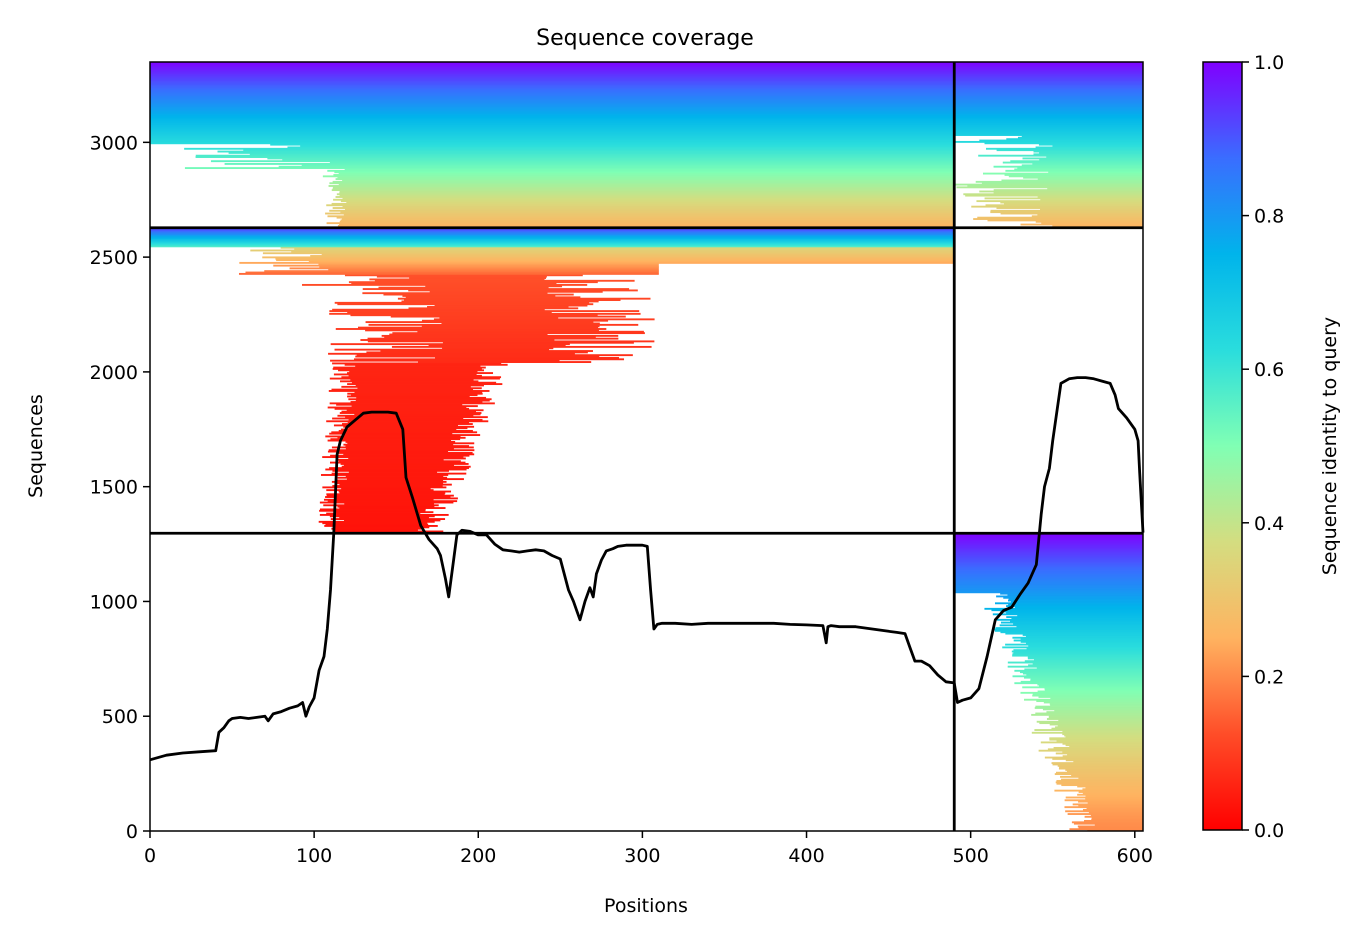  What do you see at coordinates (120, 487) in the screenshot?
I see `y-axis: 0 500 1000 1500 2000 2500 3000` at bounding box center [120, 487].